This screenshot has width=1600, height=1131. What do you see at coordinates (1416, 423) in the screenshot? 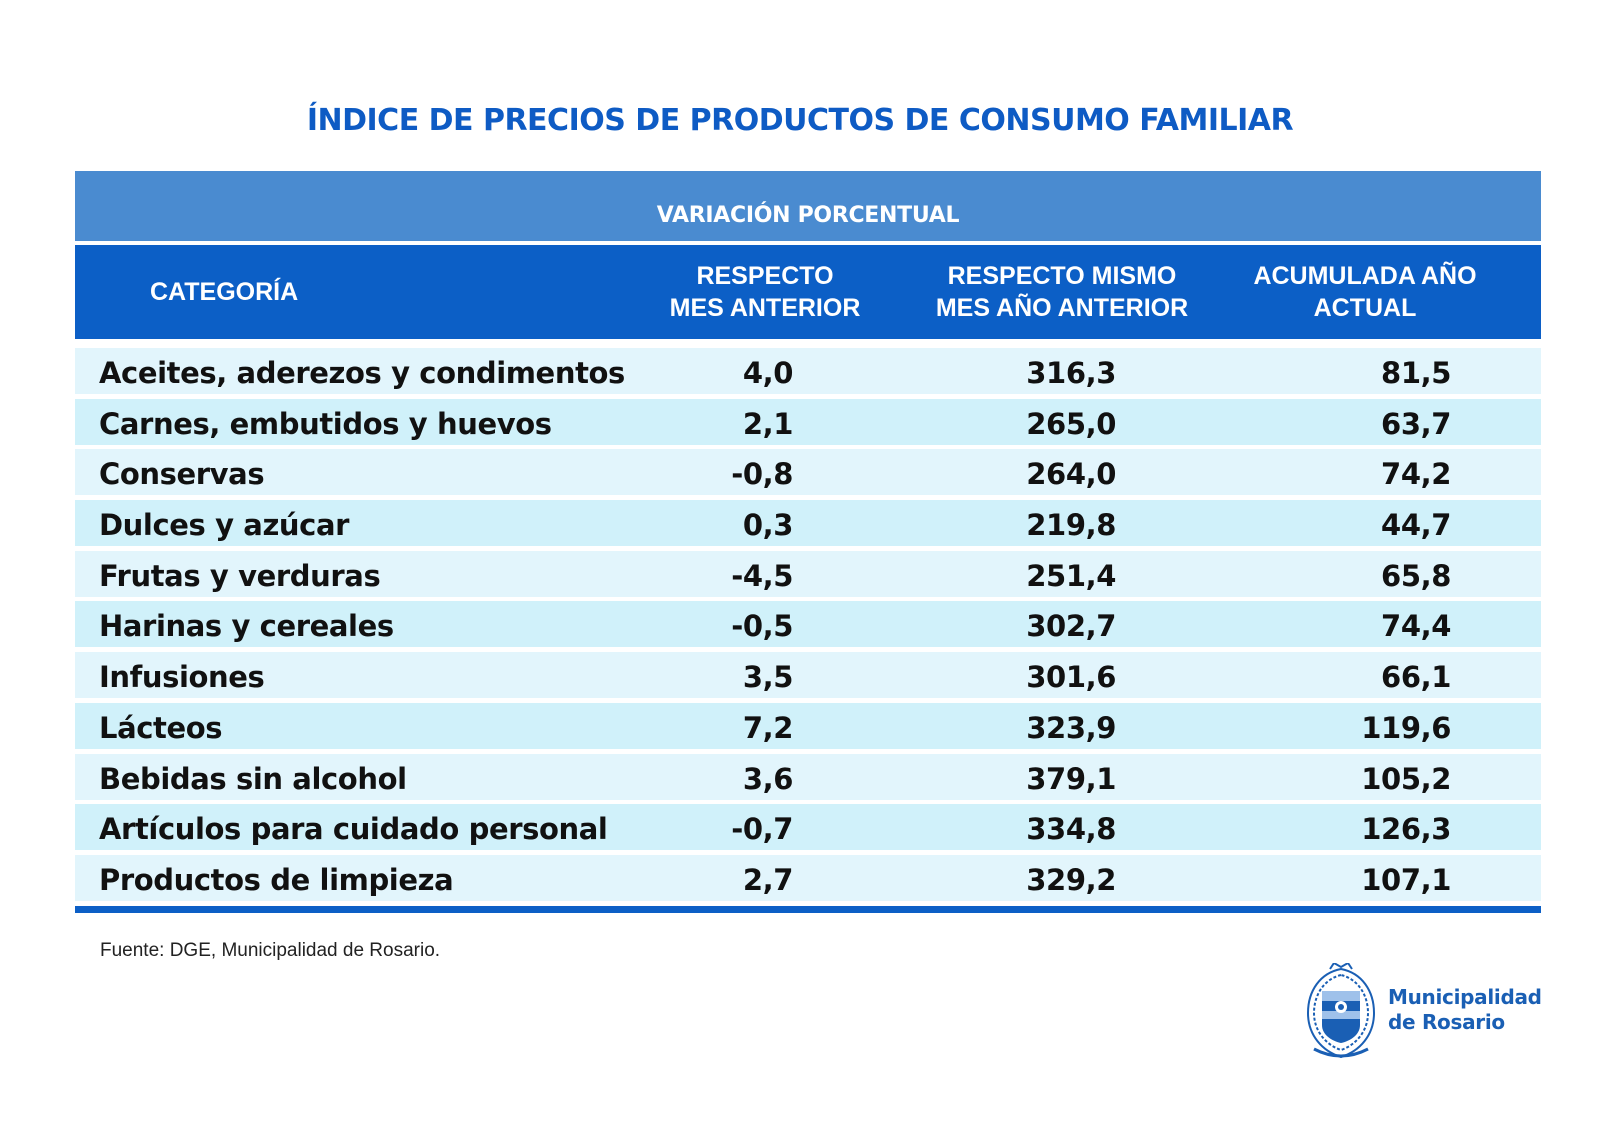
I see `row-acumulada: 63,7` at bounding box center [1416, 423].